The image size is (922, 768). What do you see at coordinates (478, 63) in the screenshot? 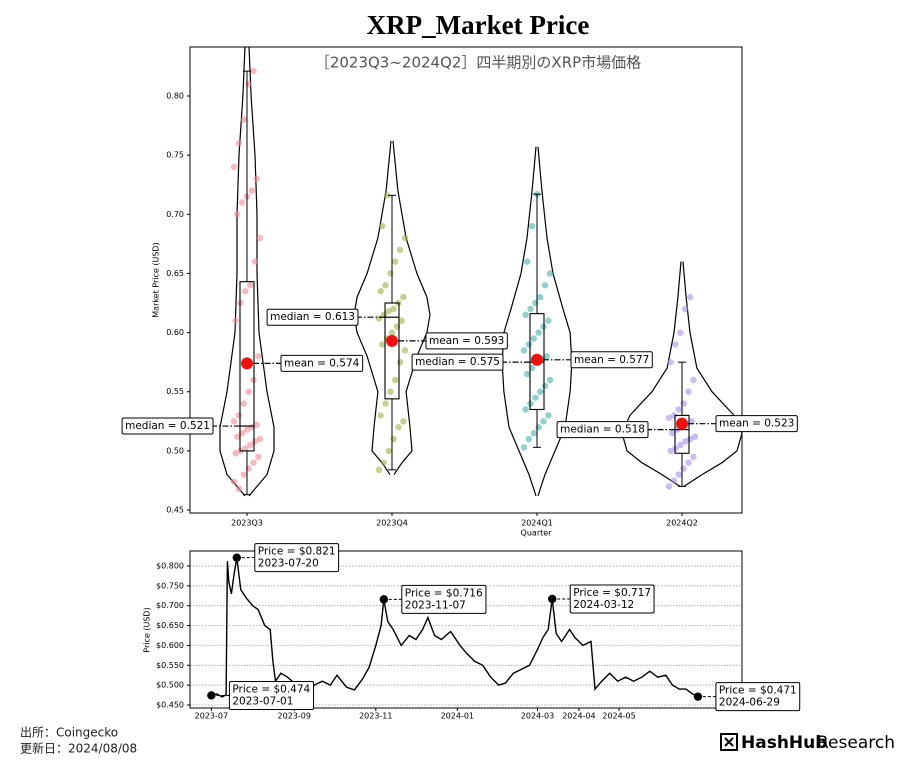
I see `chart-subtitle: ［2023Q3~2024Q2］四半期別のXRP市場価格` at bounding box center [478, 63].